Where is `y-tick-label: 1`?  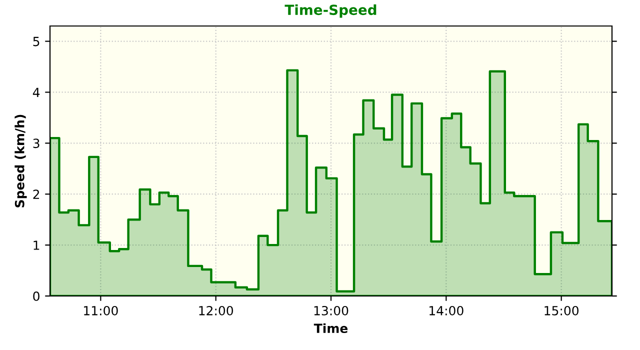
y-tick-label: 1 is located at coordinates (37, 245).